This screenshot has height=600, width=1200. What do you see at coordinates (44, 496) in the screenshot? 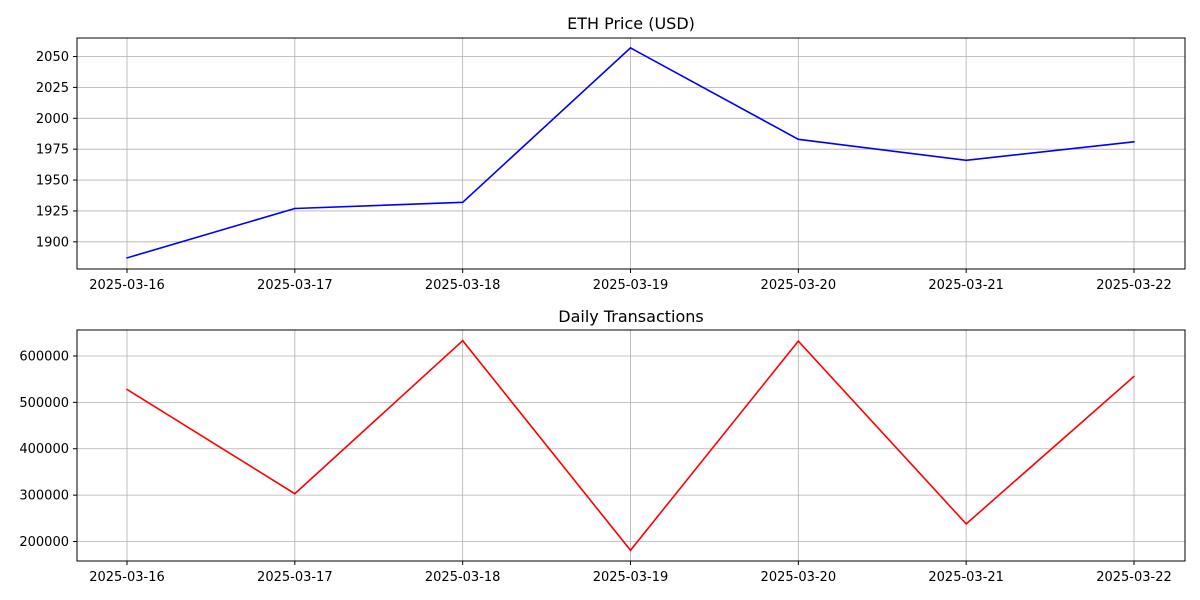
I see `daily-transactions-y-tick-label: 300000` at bounding box center [44, 496].